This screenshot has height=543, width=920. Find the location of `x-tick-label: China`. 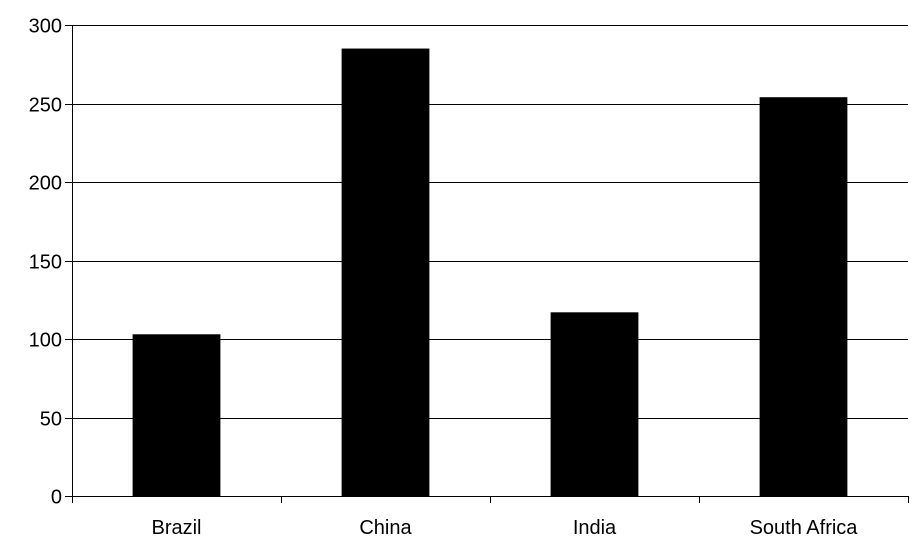

x-tick-label: China is located at coordinates (385, 528).